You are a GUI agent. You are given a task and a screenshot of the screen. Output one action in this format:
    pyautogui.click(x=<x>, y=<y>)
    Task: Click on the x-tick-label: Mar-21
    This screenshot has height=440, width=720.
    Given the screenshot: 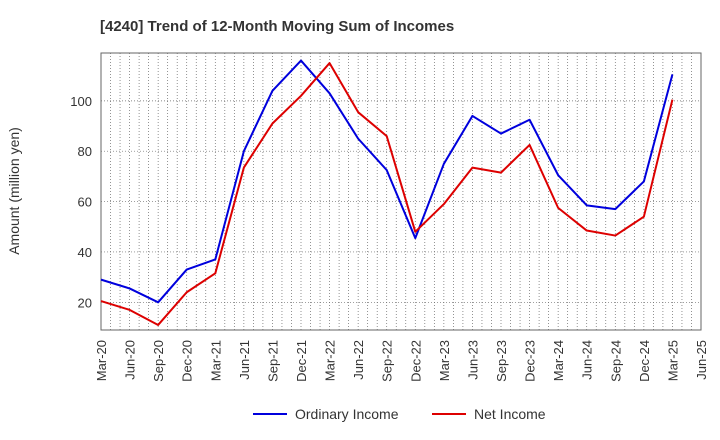 What is the action you would take?
    pyautogui.click(x=215, y=360)
    